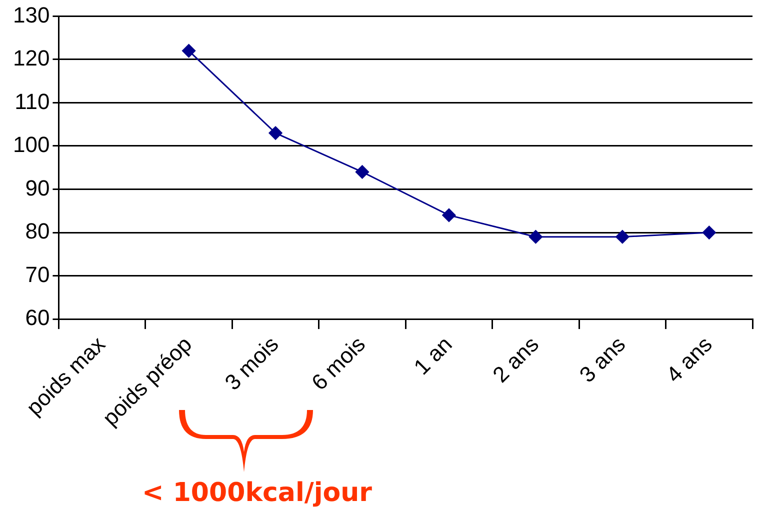 The image size is (760, 520). What do you see at coordinates (31, 58) in the screenshot?
I see `y-tick-label: 120` at bounding box center [31, 58].